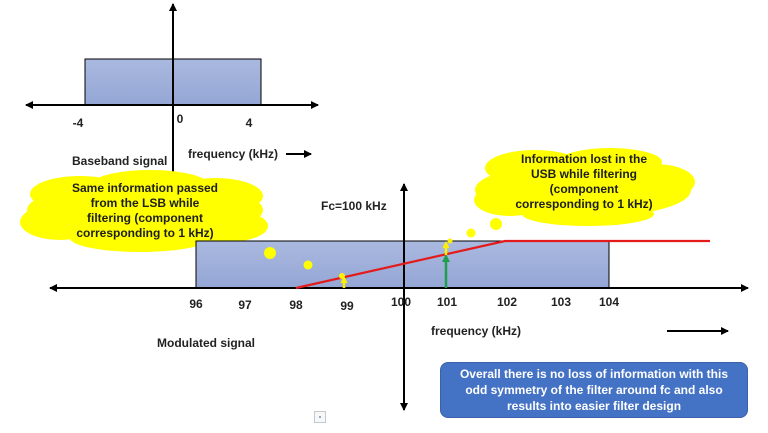 Image resolution: width=768 pixels, height=433 pixels. I want to click on baseband-tick-label: 4, so click(249, 123).